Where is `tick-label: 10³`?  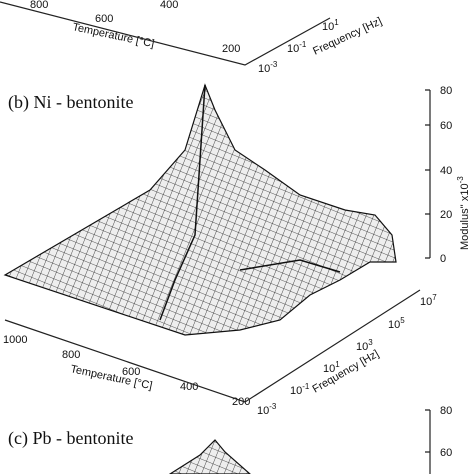
tick-label: 10³ is located at coordinates (364, 345).